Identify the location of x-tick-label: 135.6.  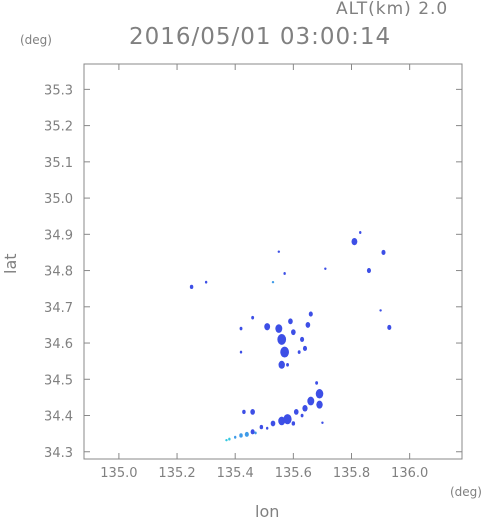
(293, 473).